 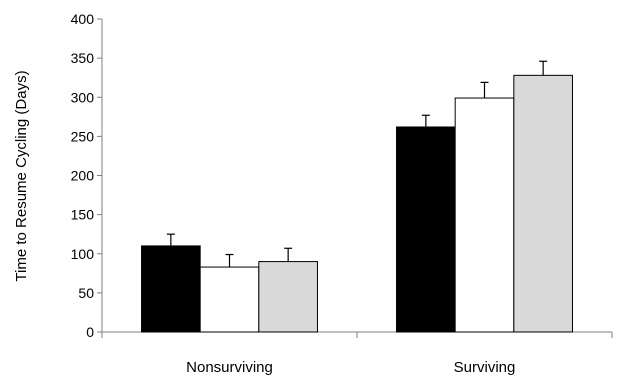 I want to click on y-tick-label: 300, so click(x=83, y=97).